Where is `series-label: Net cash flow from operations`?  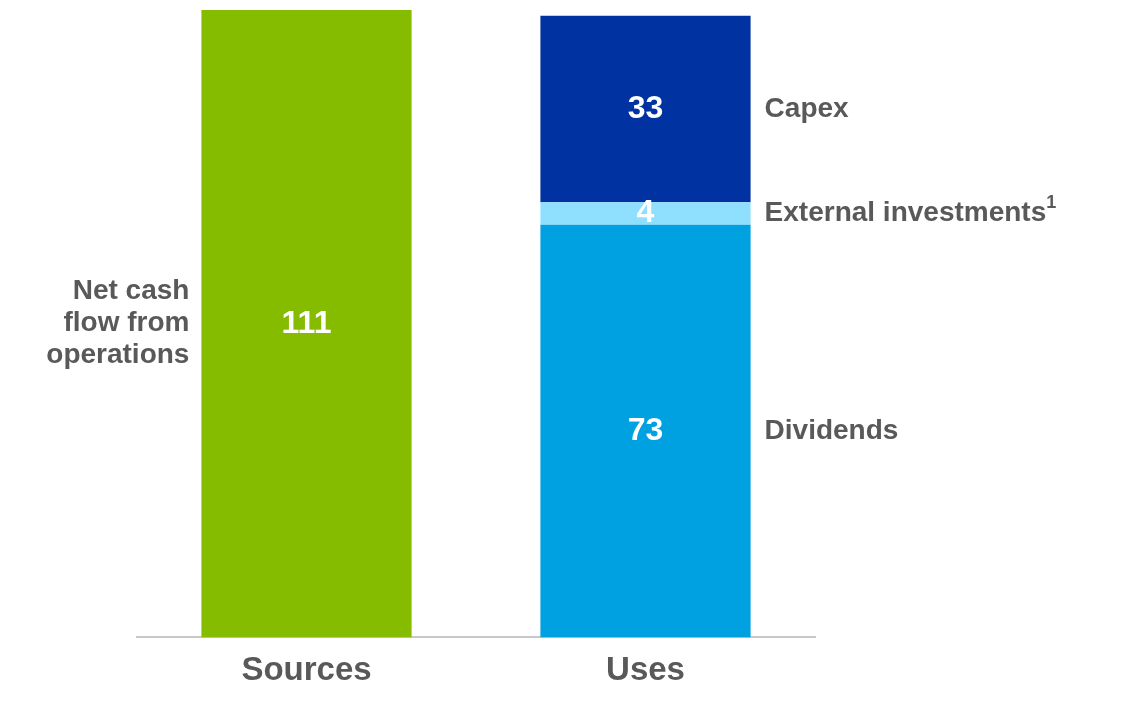 series-label: Net cash flow from operations is located at coordinates (118, 322).